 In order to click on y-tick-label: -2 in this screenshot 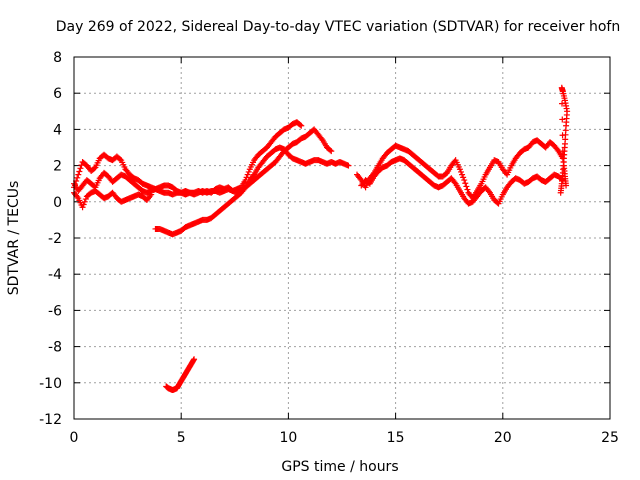, I will do `click(55, 239)`.